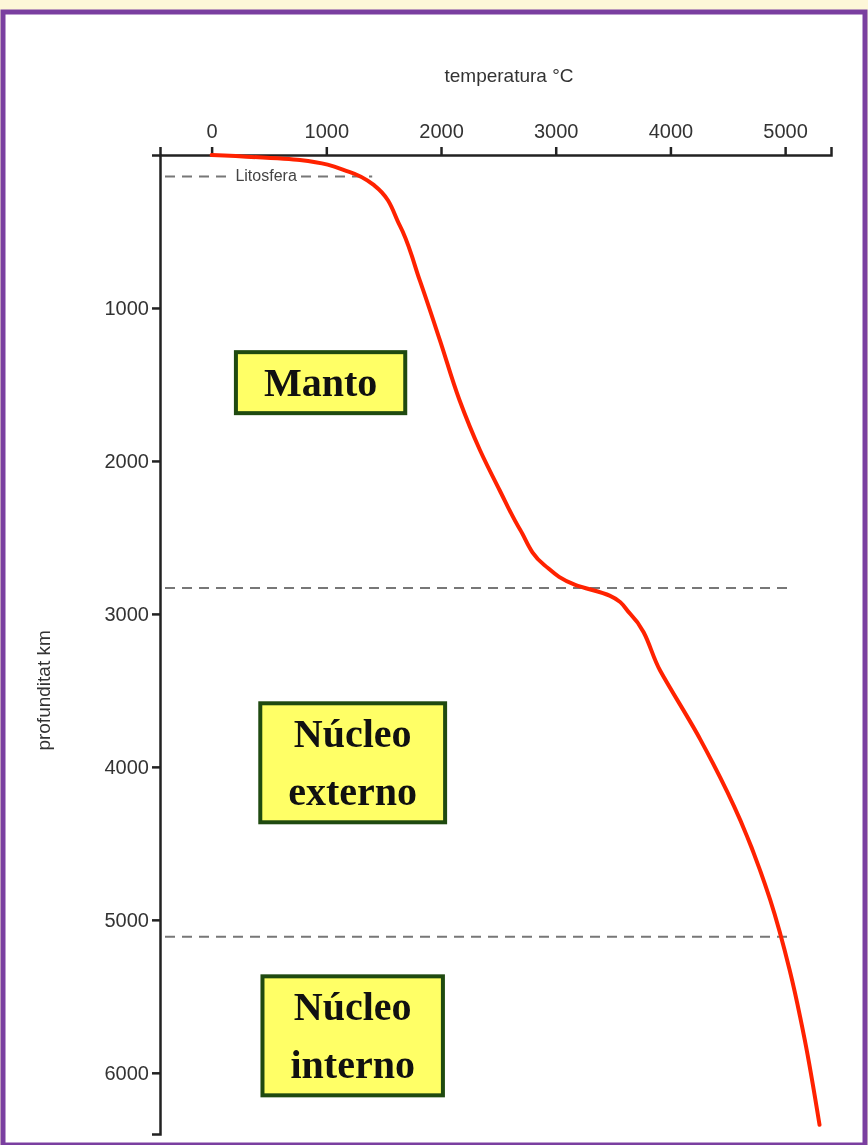  What do you see at coordinates (126, 613) in the screenshot?
I see `y-tick-label: 3000` at bounding box center [126, 613].